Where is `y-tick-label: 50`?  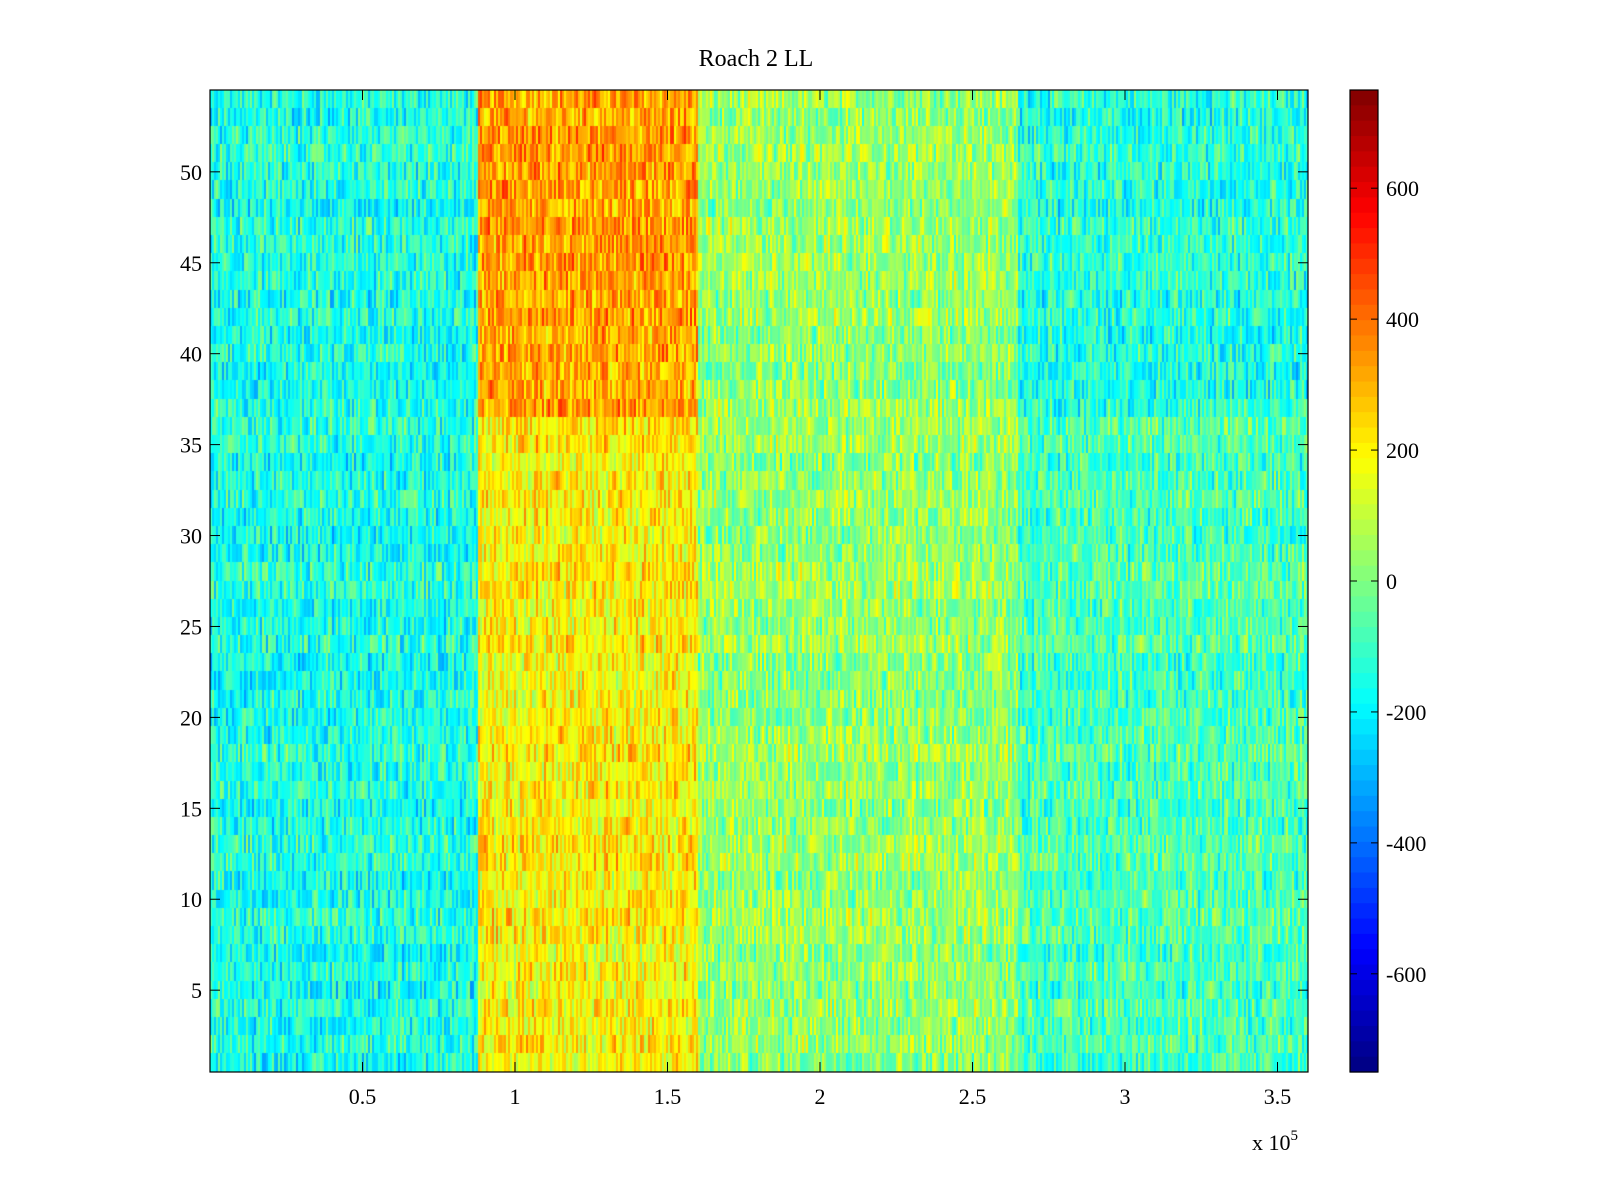 y-tick-label: 50 is located at coordinates (191, 172).